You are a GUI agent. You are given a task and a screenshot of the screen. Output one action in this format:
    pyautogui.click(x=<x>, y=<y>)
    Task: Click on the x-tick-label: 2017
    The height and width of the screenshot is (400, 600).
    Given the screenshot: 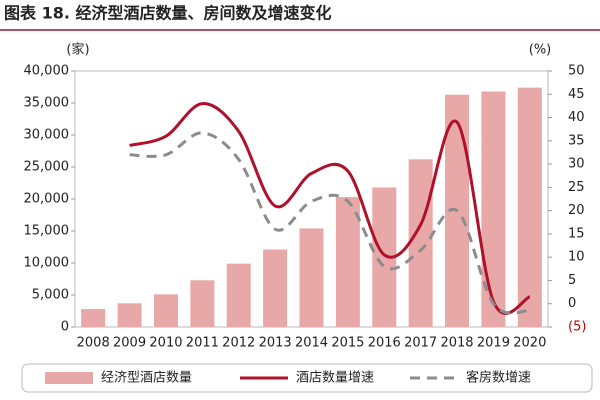 What is the action you would take?
    pyautogui.click(x=420, y=343)
    